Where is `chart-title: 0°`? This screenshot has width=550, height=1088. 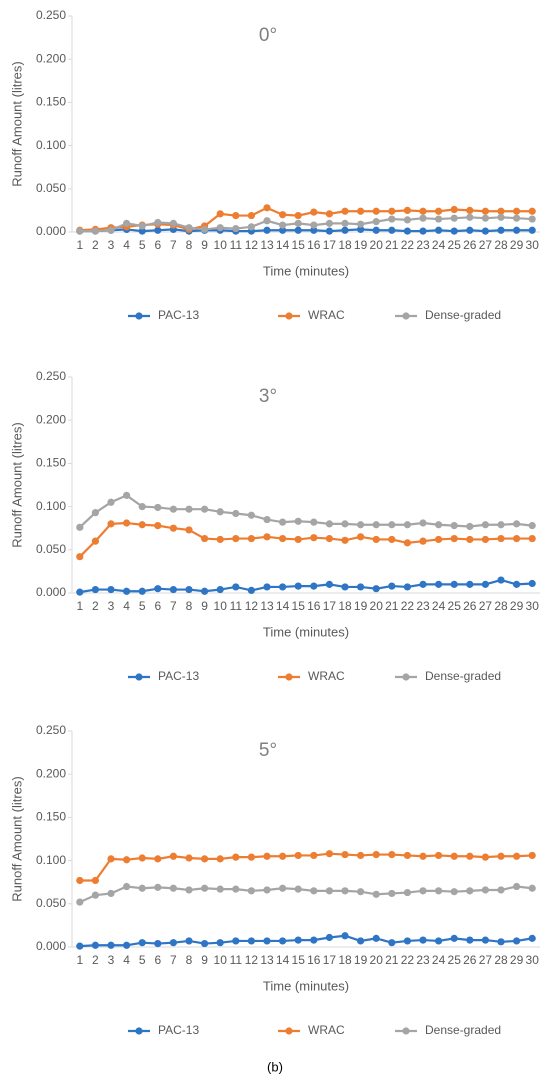
chart-title: 0° is located at coordinates (268, 35).